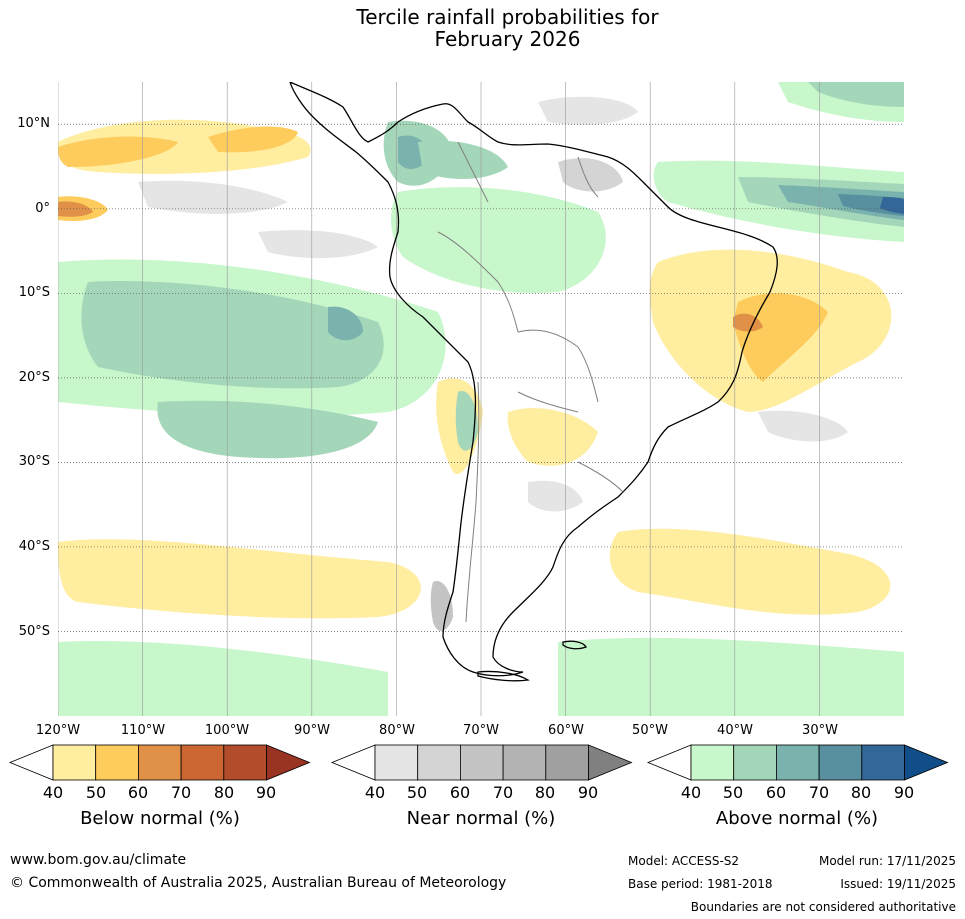 This screenshot has height=919, width=965. What do you see at coordinates (223, 678) in the screenshot?
I see `above-region-south-pacific-low` at bounding box center [223, 678].